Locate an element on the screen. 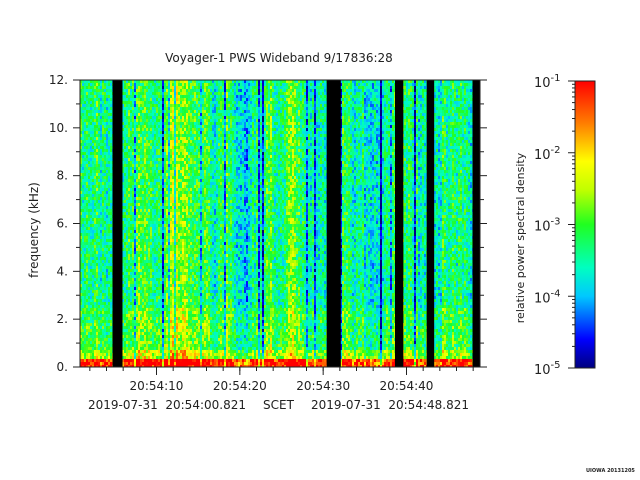 The width and height of the screenshot is (640, 480). x-footer-start: 2019-07-31 20:54:00.821 is located at coordinates (167, 405).